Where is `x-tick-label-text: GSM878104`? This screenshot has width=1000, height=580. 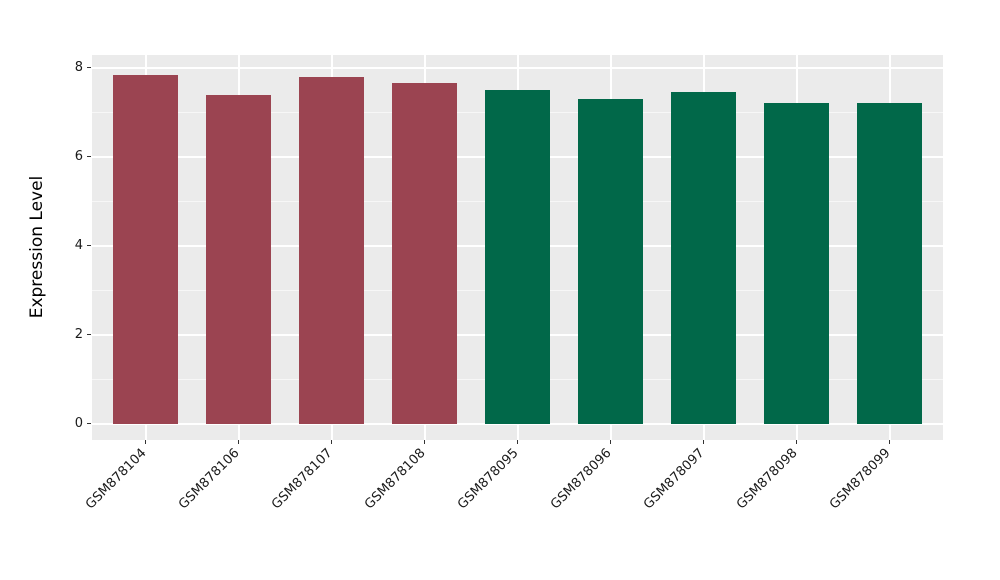
x-tick-label-text: GSM878104 is located at coordinates (116, 479).